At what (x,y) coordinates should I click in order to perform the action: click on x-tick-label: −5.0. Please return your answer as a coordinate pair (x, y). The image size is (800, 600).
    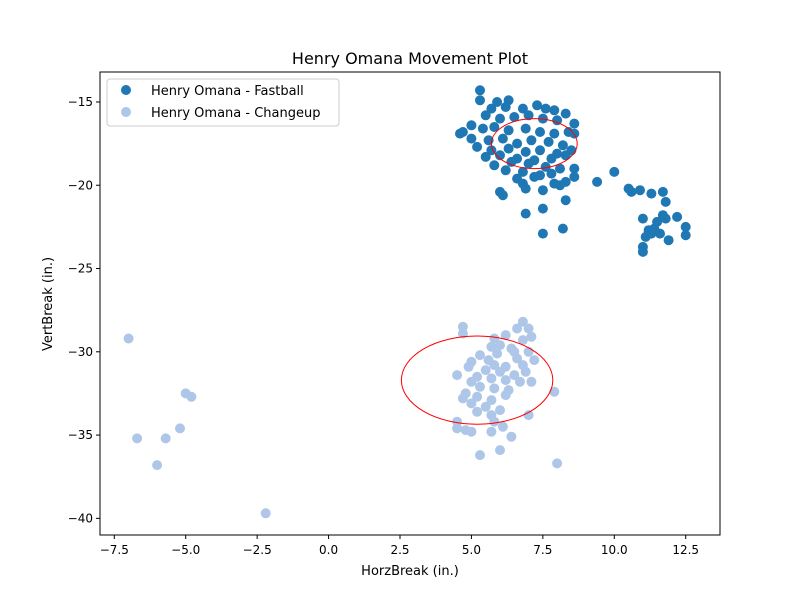
    Looking at the image, I should click on (185, 550).